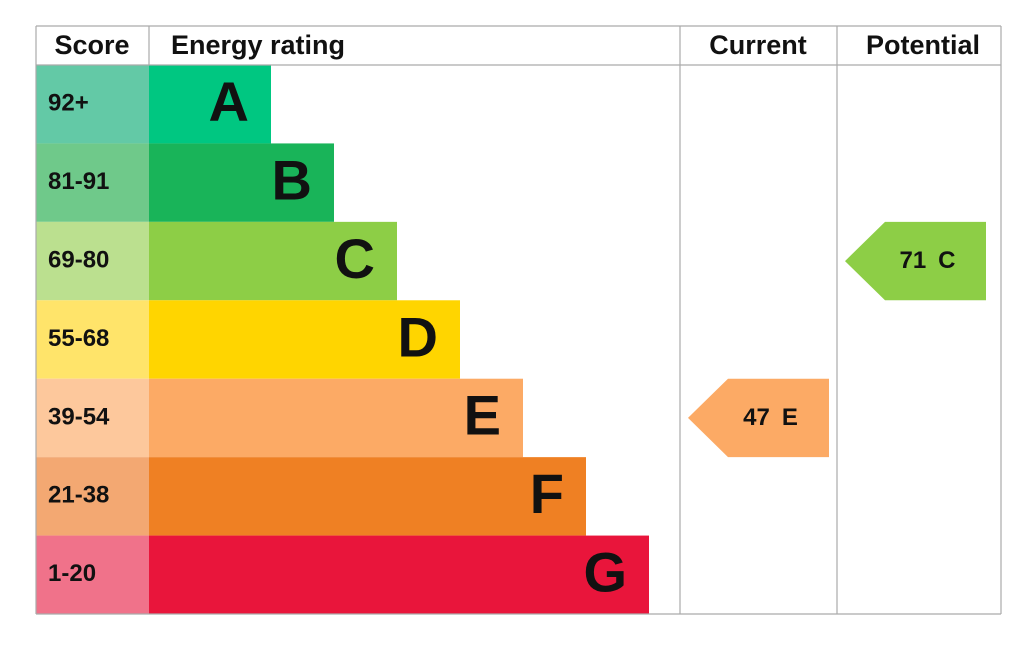 The width and height of the screenshot is (1024, 648). Describe the element at coordinates (923, 45) in the screenshot. I see `header-potential: Potential` at that location.